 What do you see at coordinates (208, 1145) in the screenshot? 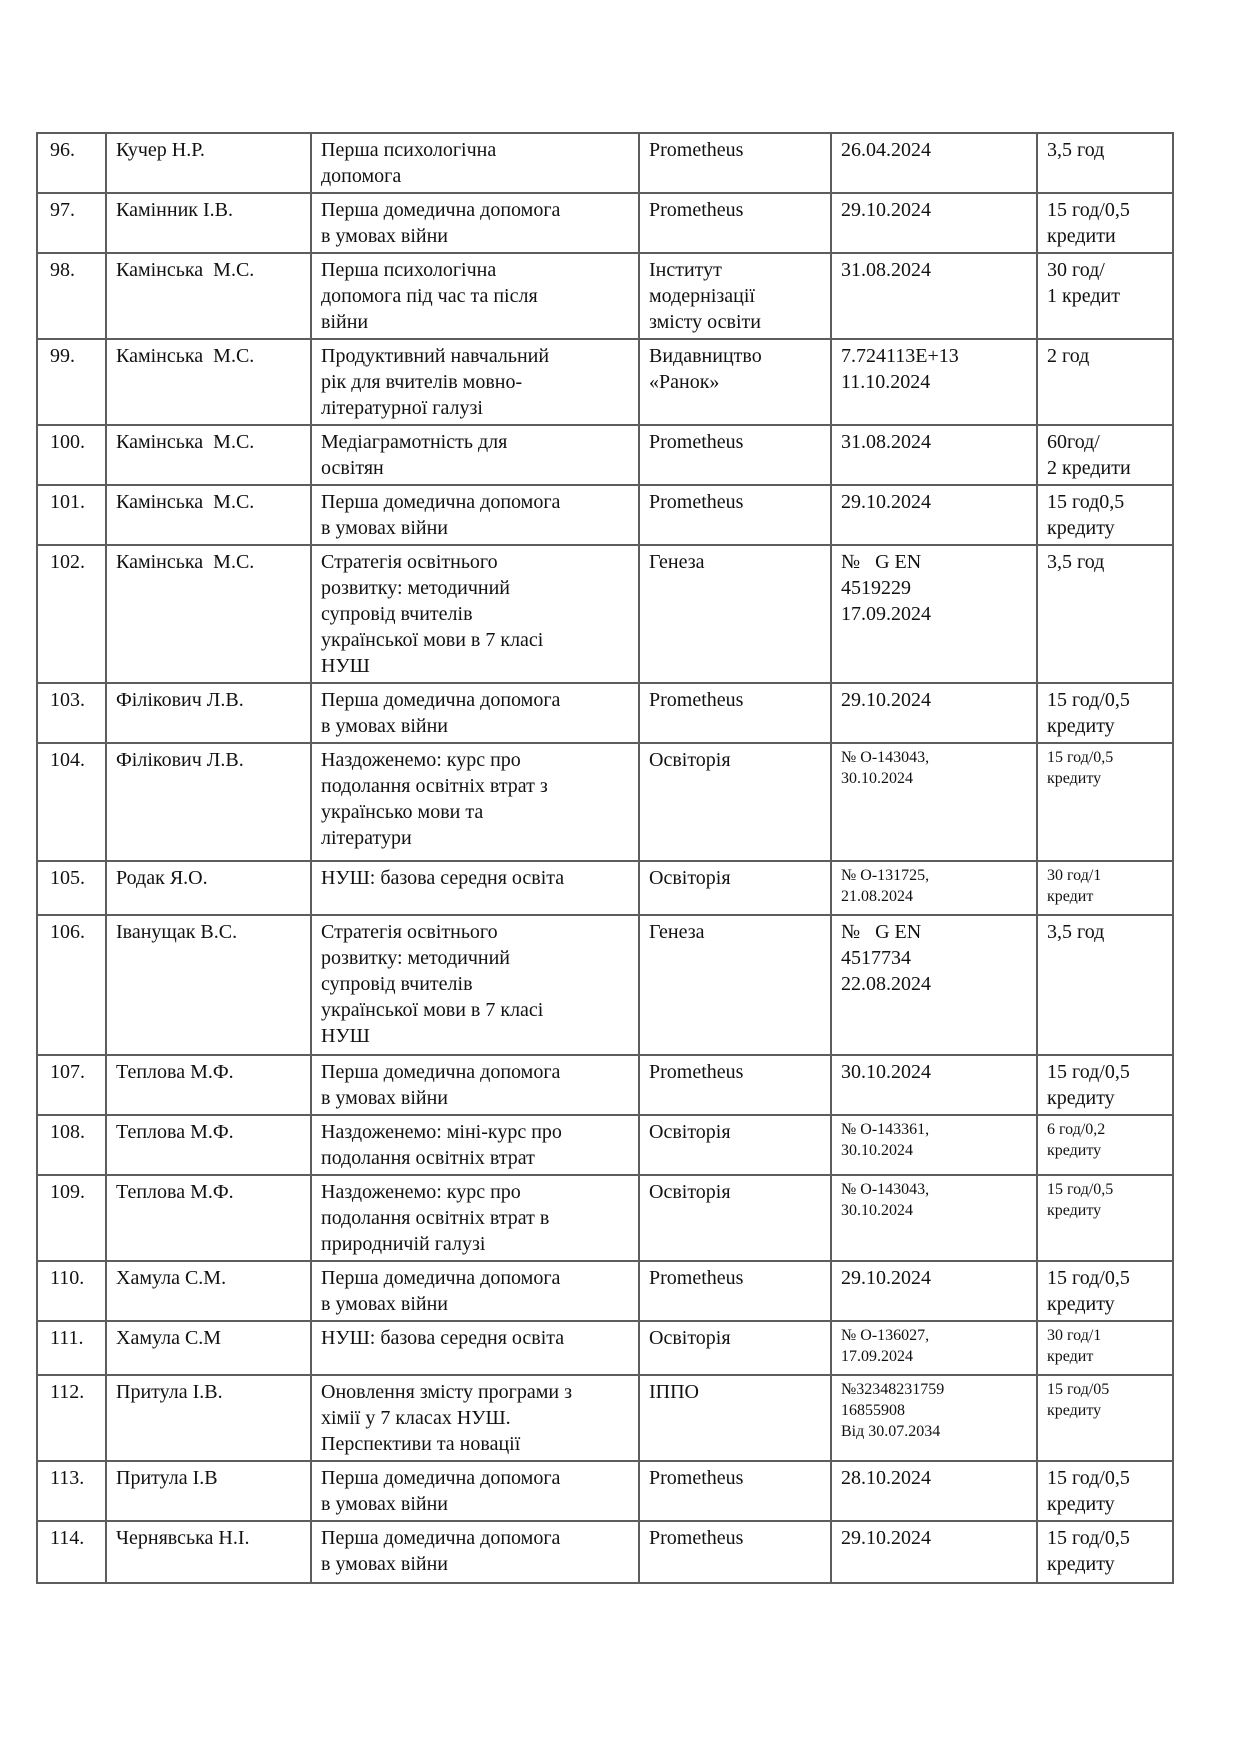
I see `cell-teacher-name: Теплова М.Ф.` at bounding box center [208, 1145].